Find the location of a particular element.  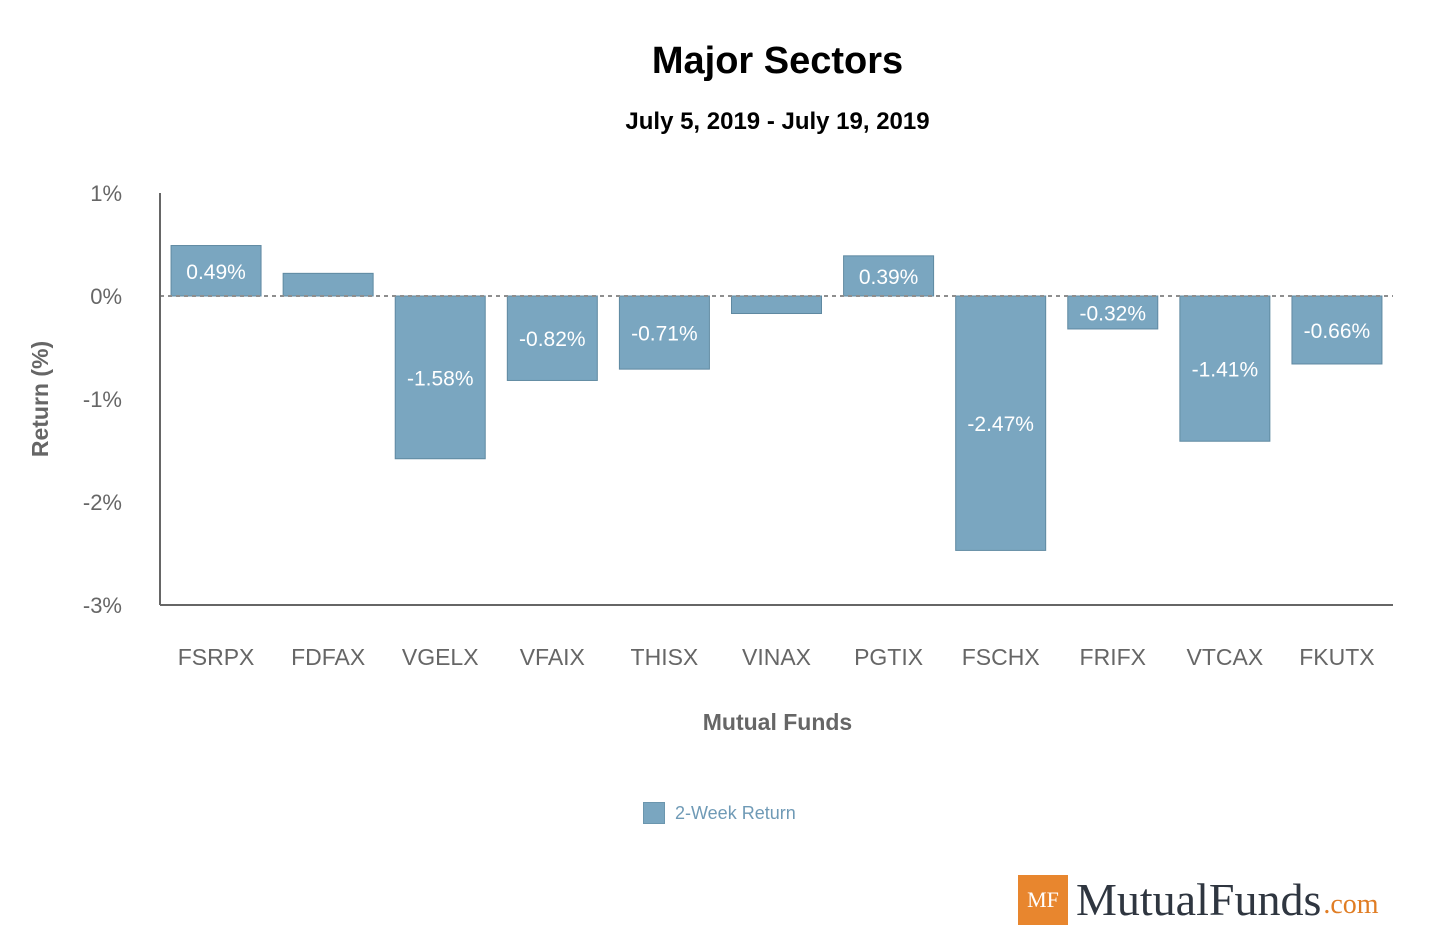

y-tick-label: -2% is located at coordinates (102, 502).